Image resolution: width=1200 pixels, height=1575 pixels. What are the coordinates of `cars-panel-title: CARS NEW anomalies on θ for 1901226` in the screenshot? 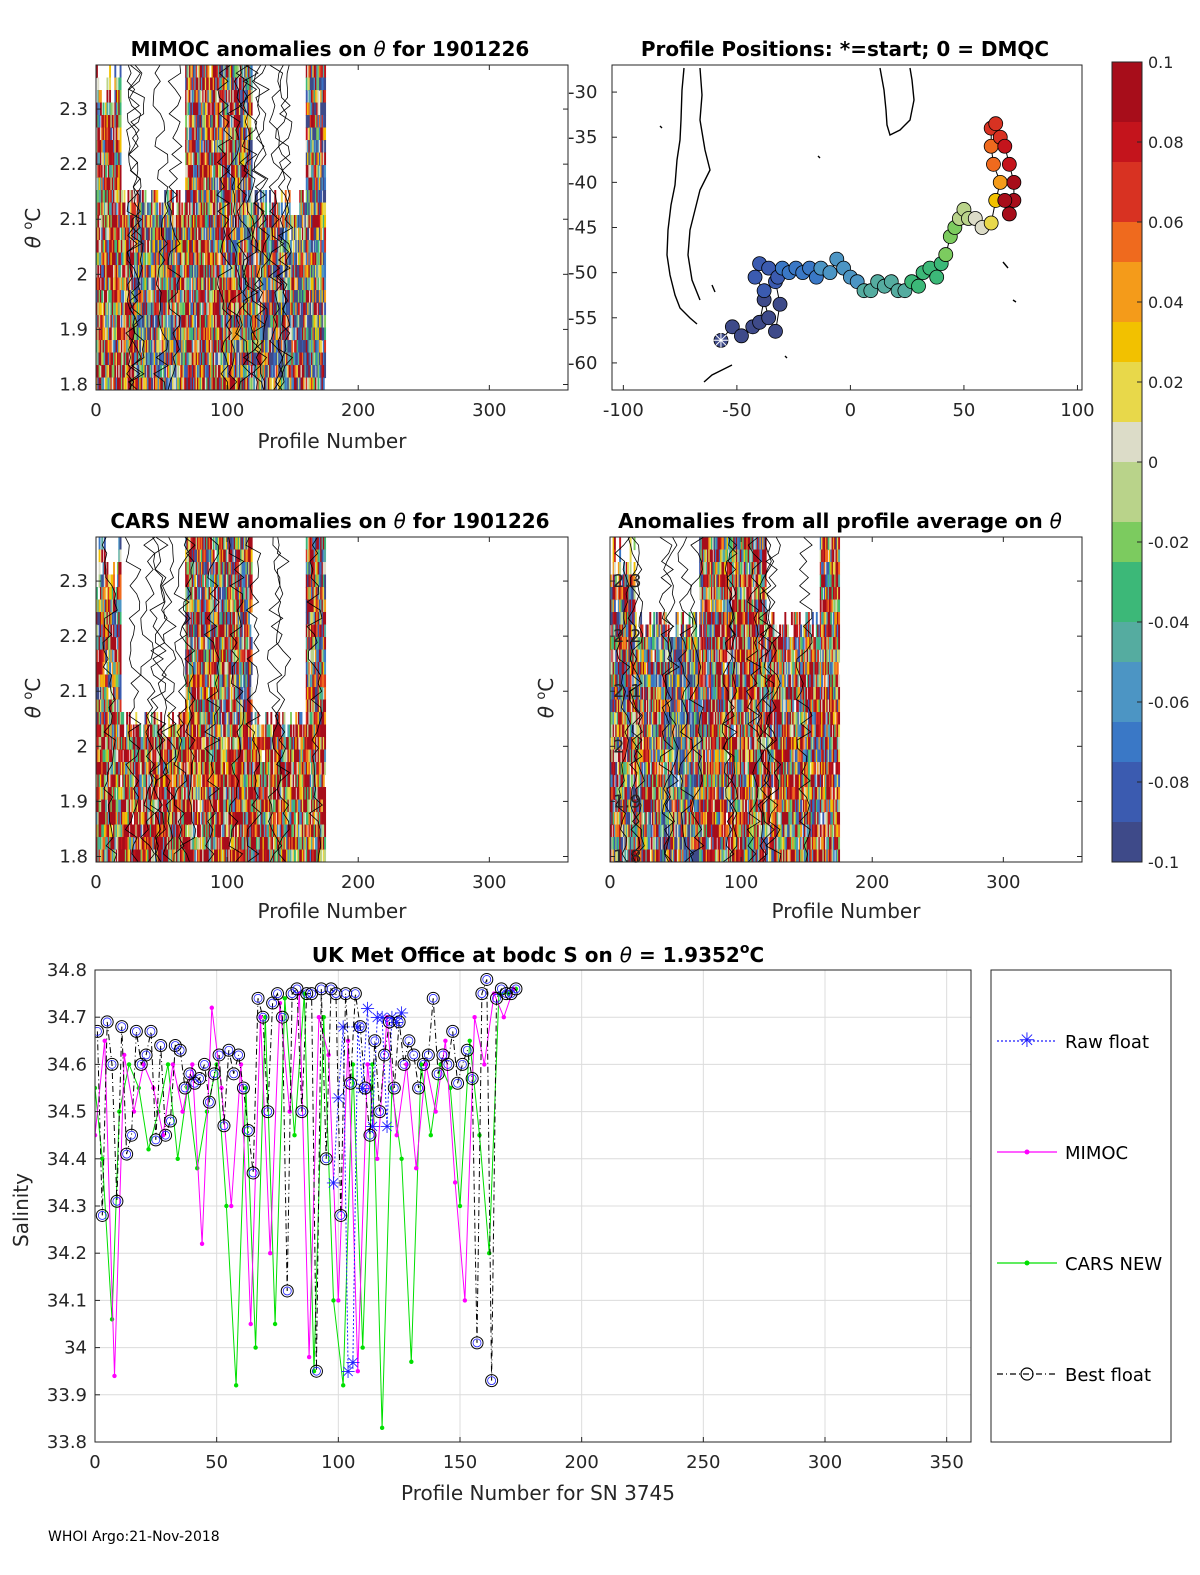 It's located at (329, 521).